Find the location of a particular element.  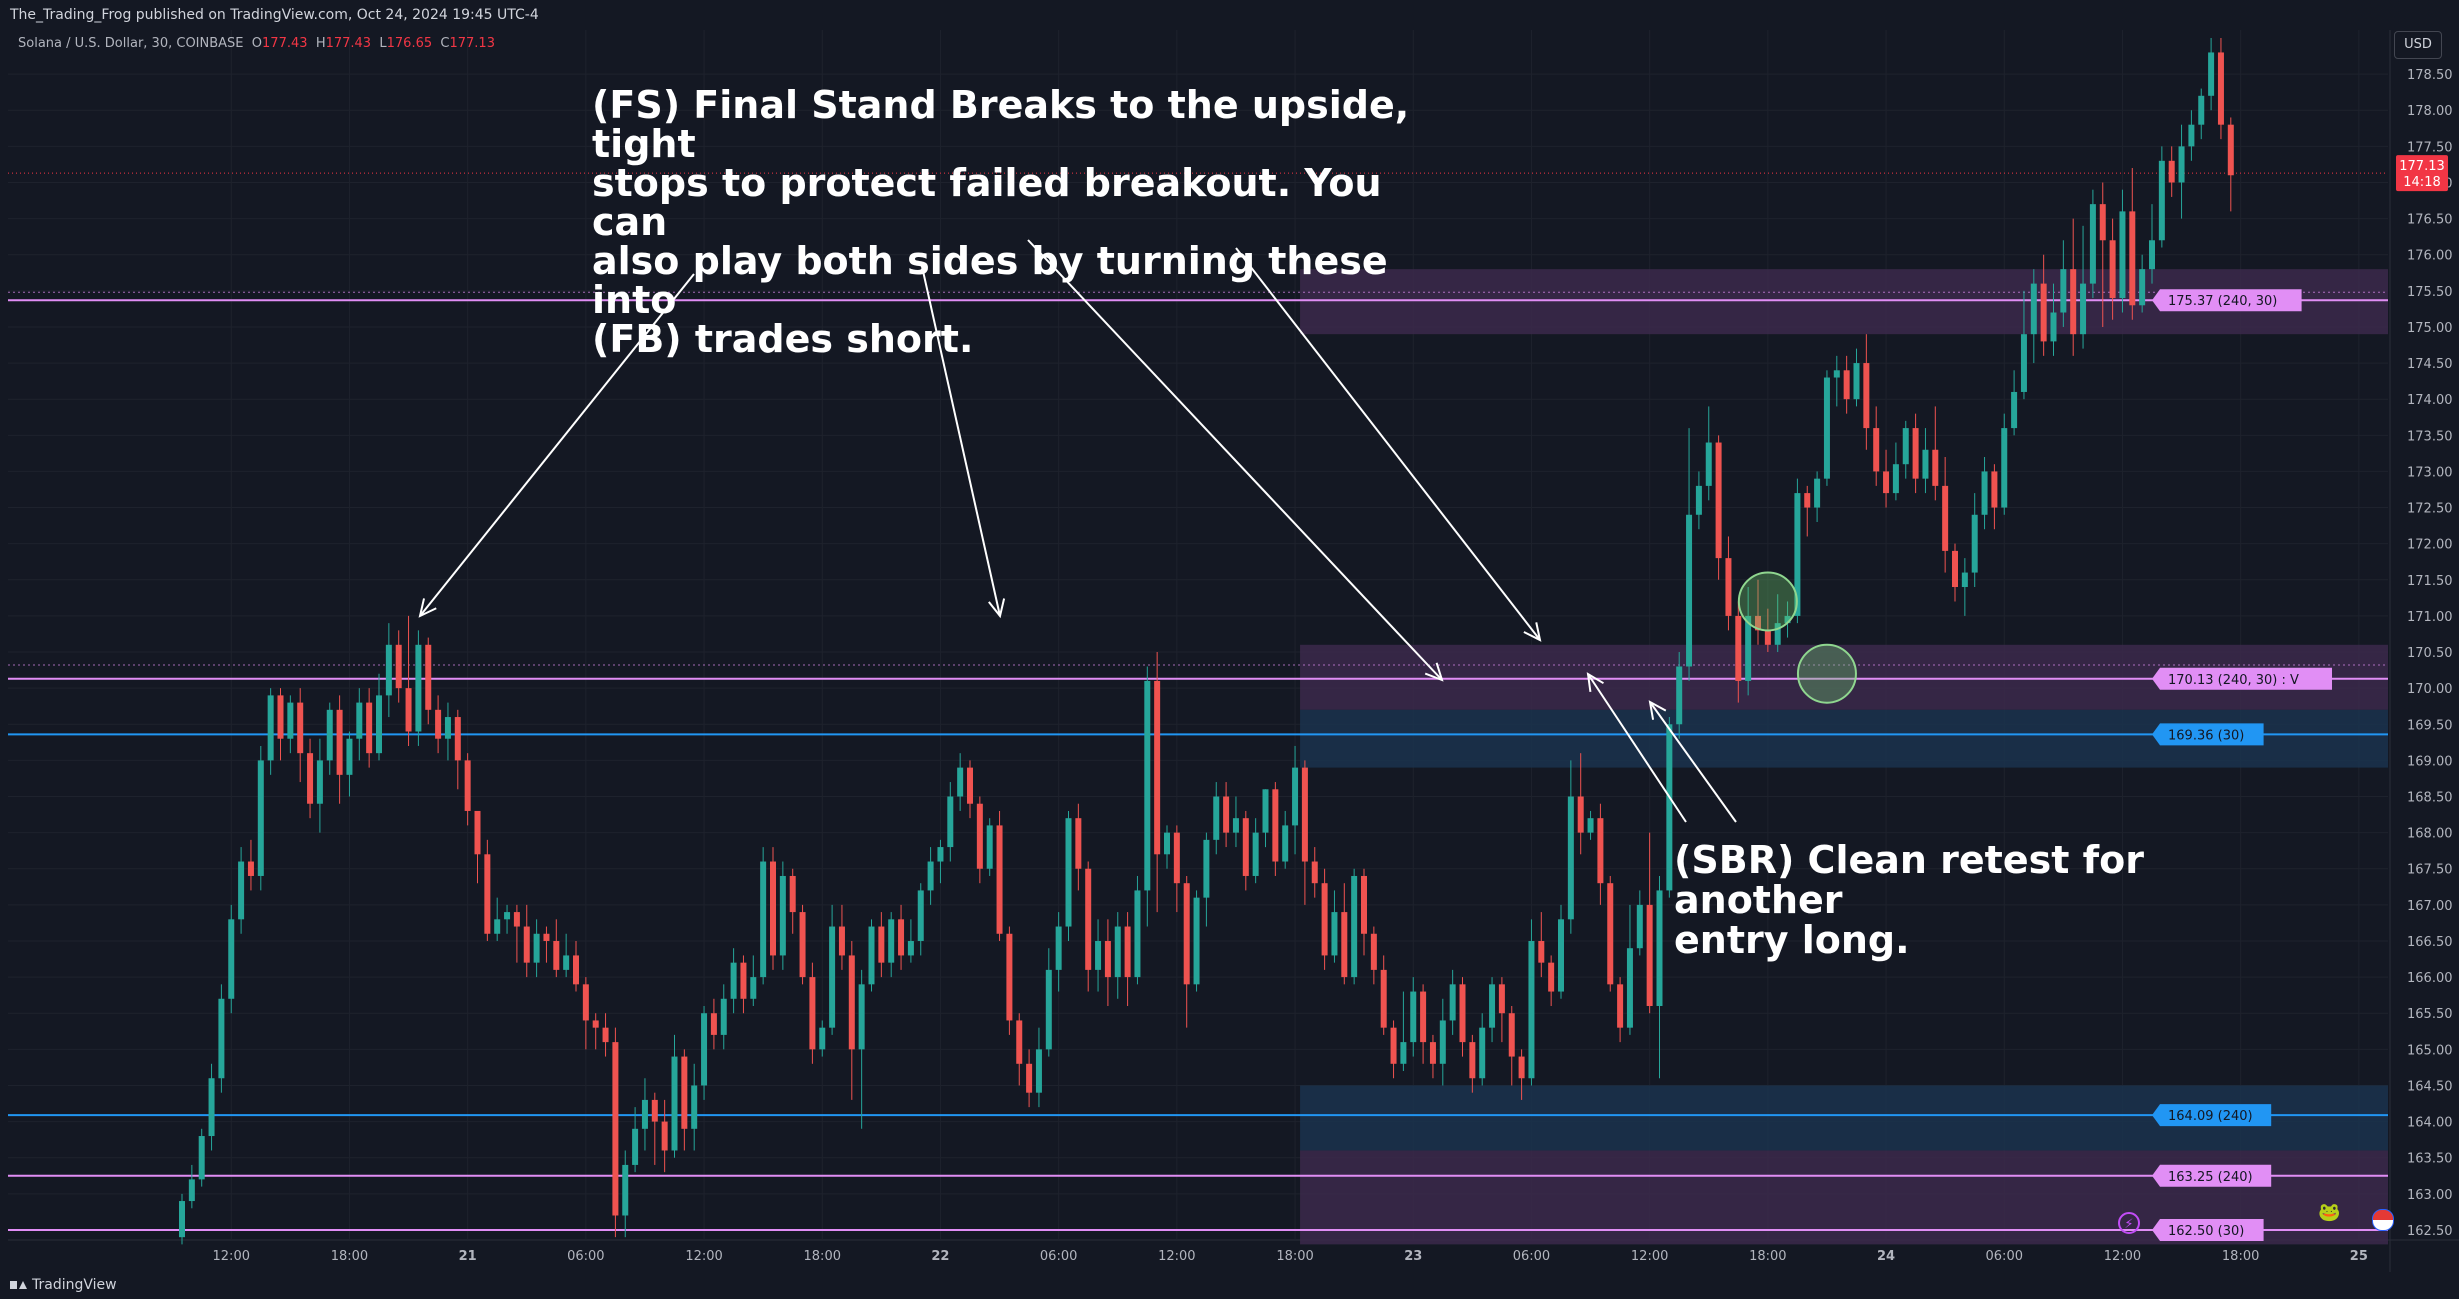

currency-button: USD is located at coordinates (2418, 45).